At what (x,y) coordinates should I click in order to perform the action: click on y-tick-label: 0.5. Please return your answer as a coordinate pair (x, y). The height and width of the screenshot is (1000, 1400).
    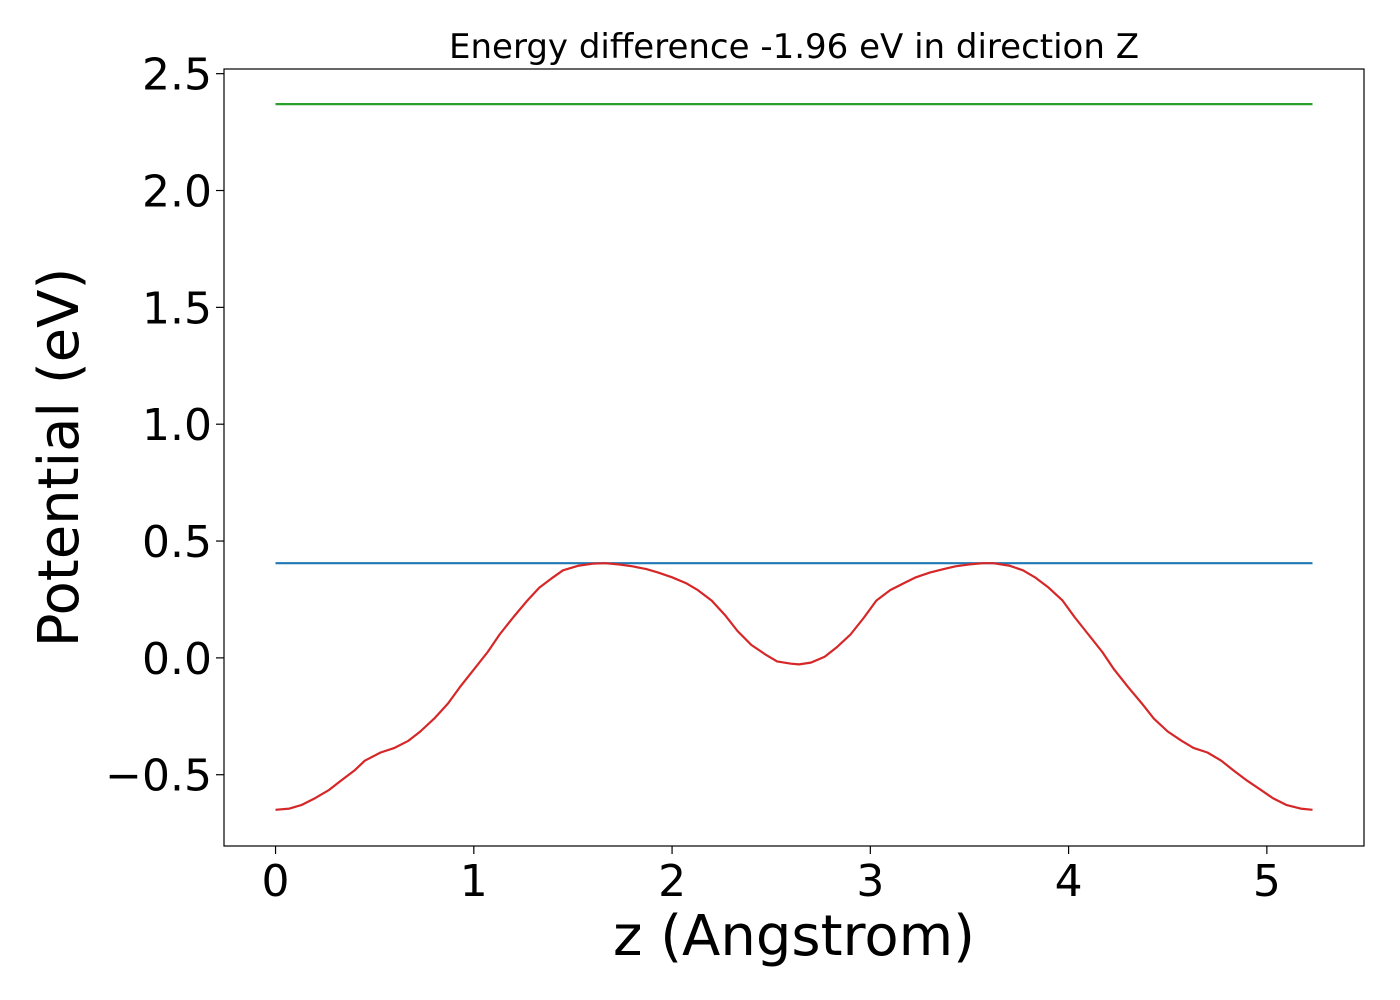
    Looking at the image, I should click on (177, 542).